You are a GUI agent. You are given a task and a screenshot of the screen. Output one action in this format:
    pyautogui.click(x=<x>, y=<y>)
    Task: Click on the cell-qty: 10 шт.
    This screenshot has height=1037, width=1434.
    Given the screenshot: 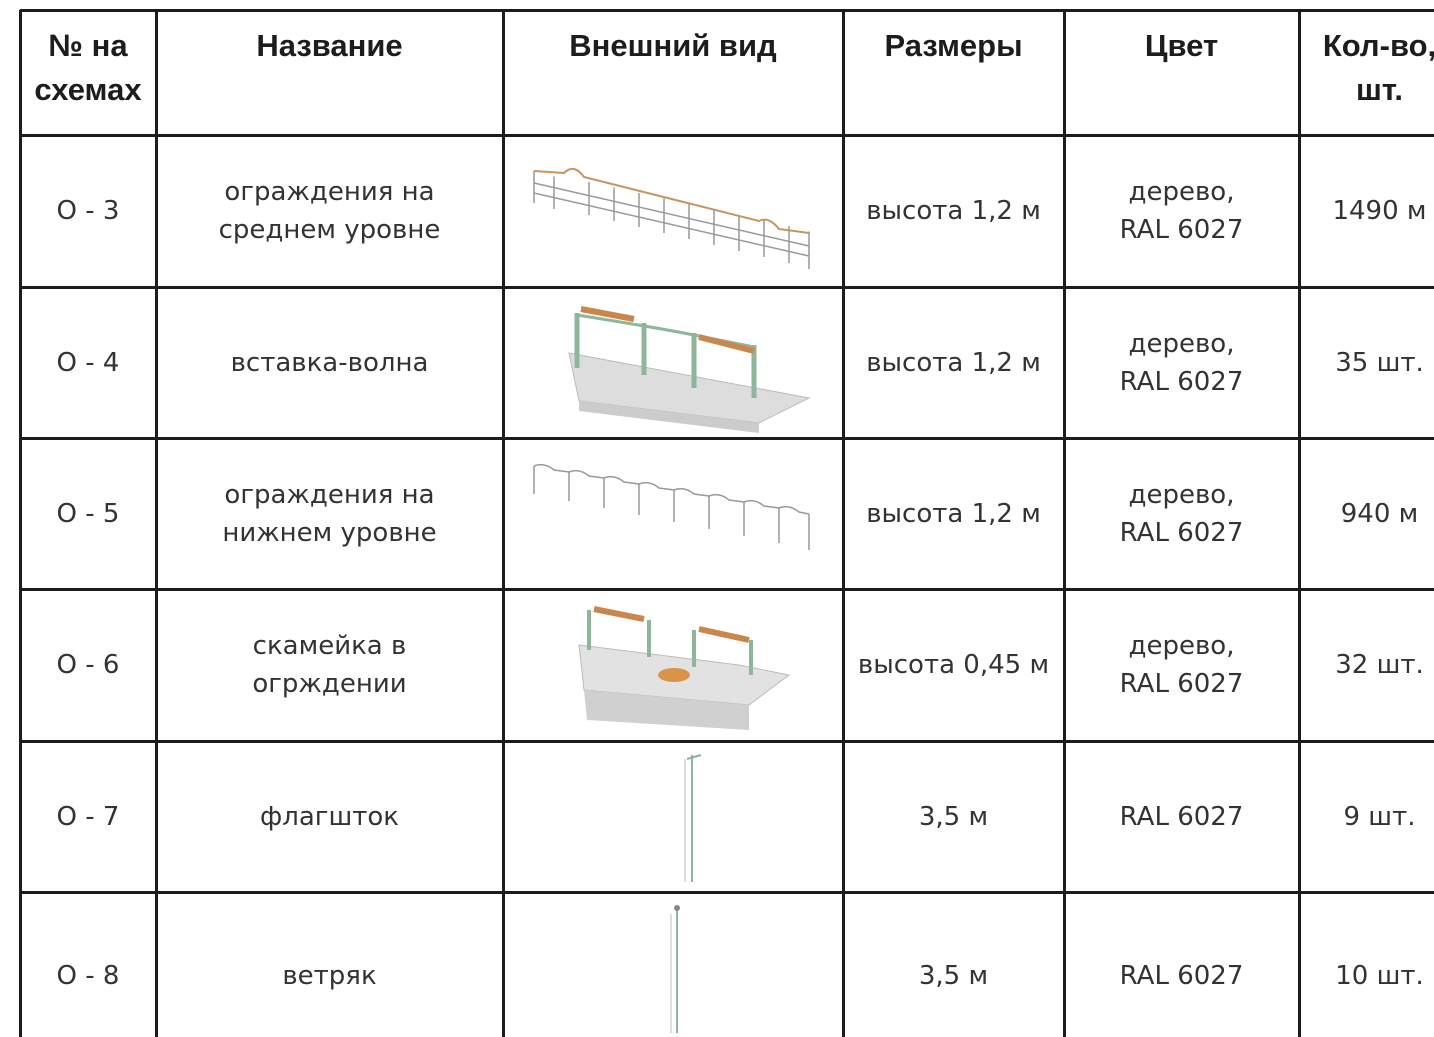 What is the action you would take?
    pyautogui.click(x=1366, y=964)
    